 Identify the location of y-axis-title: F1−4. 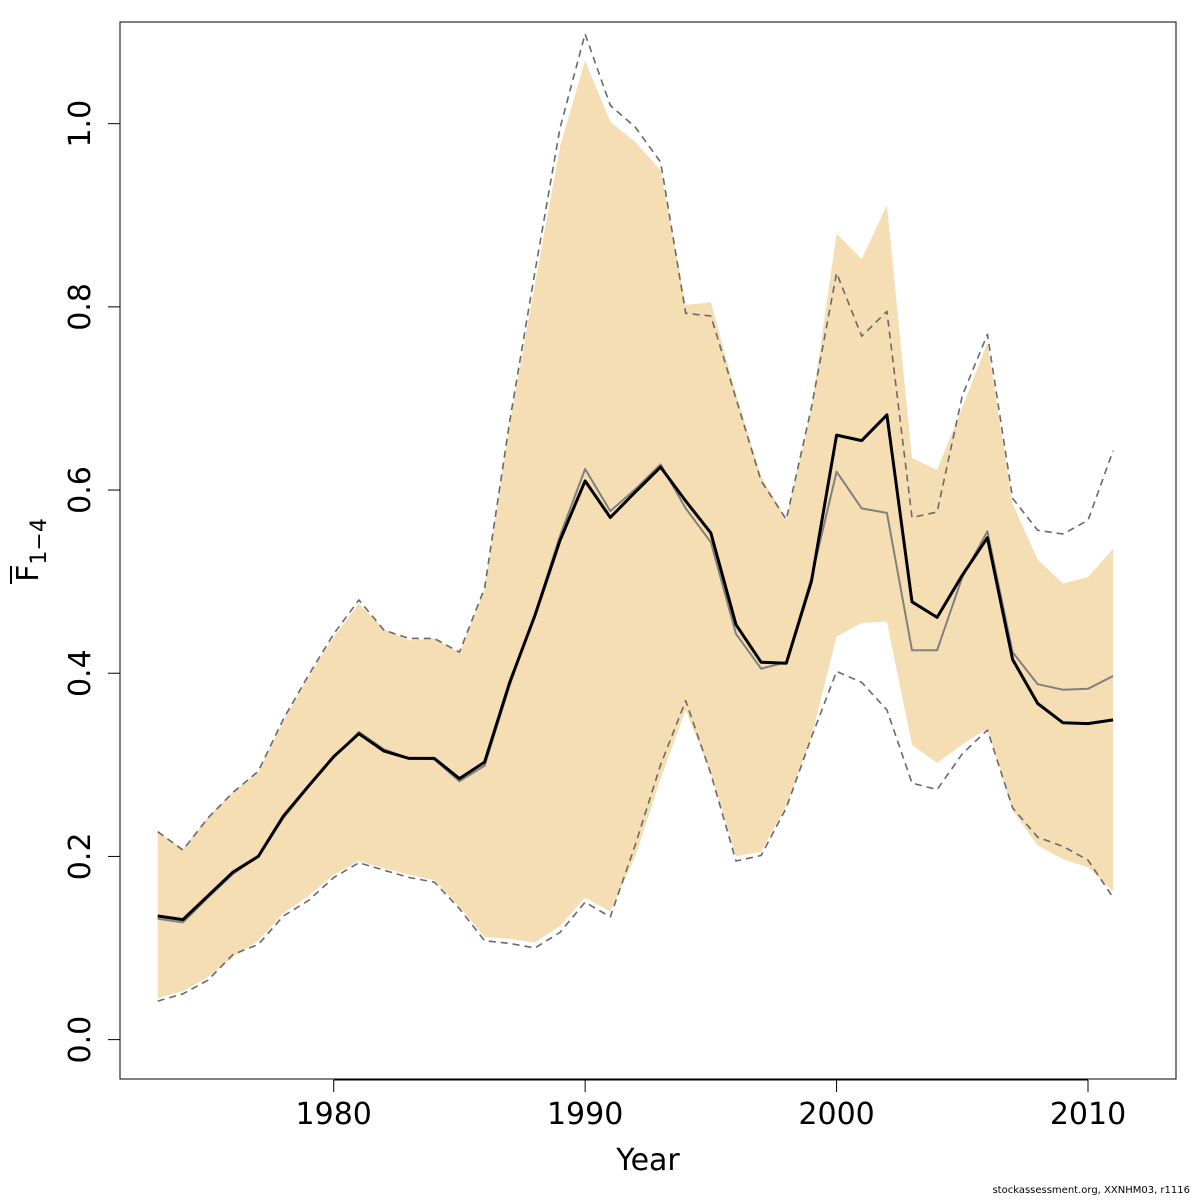
(31, 551).